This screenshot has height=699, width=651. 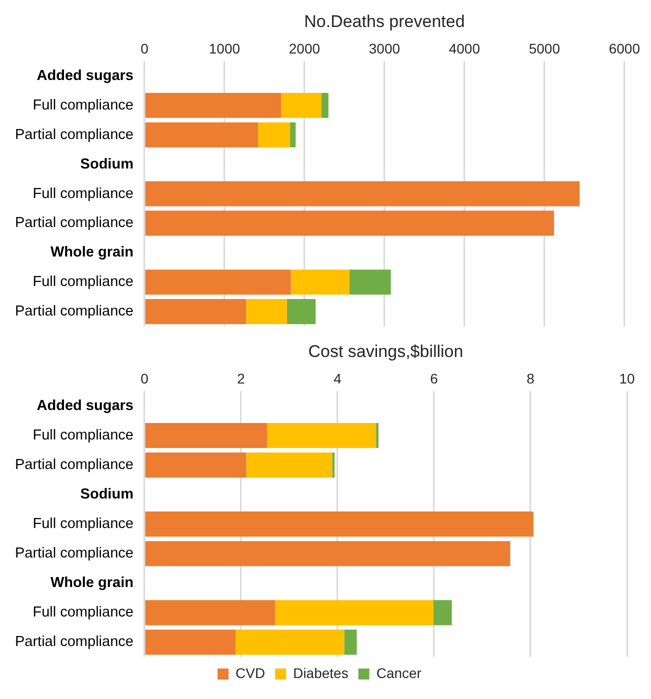 What do you see at coordinates (384, 21) in the screenshot?
I see `x-axis-title: No.Deaths prevented` at bounding box center [384, 21].